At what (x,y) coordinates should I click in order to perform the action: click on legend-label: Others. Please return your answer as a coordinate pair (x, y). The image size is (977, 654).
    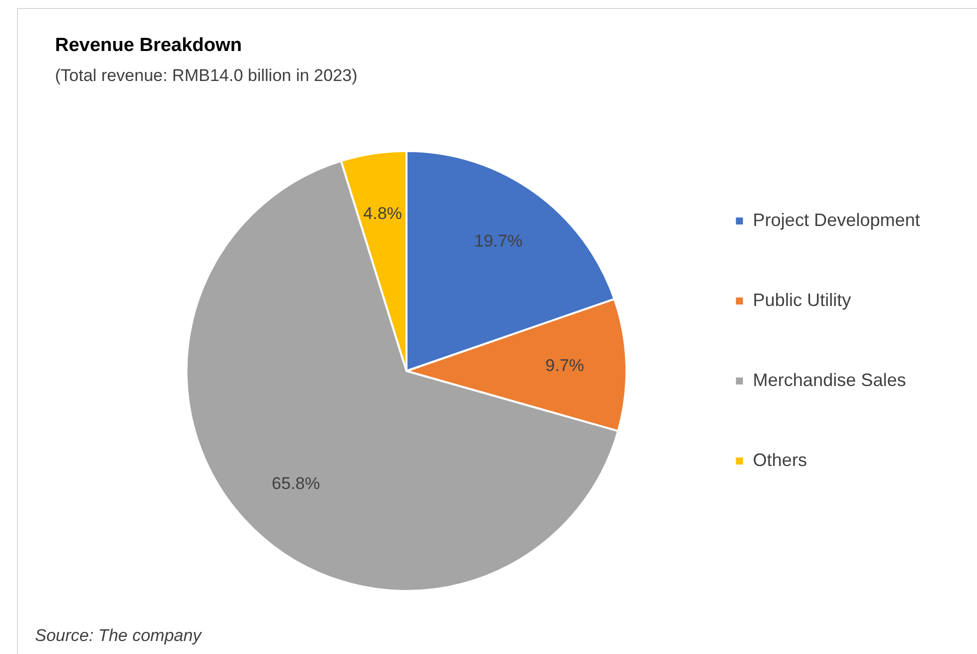
    Looking at the image, I should click on (779, 460).